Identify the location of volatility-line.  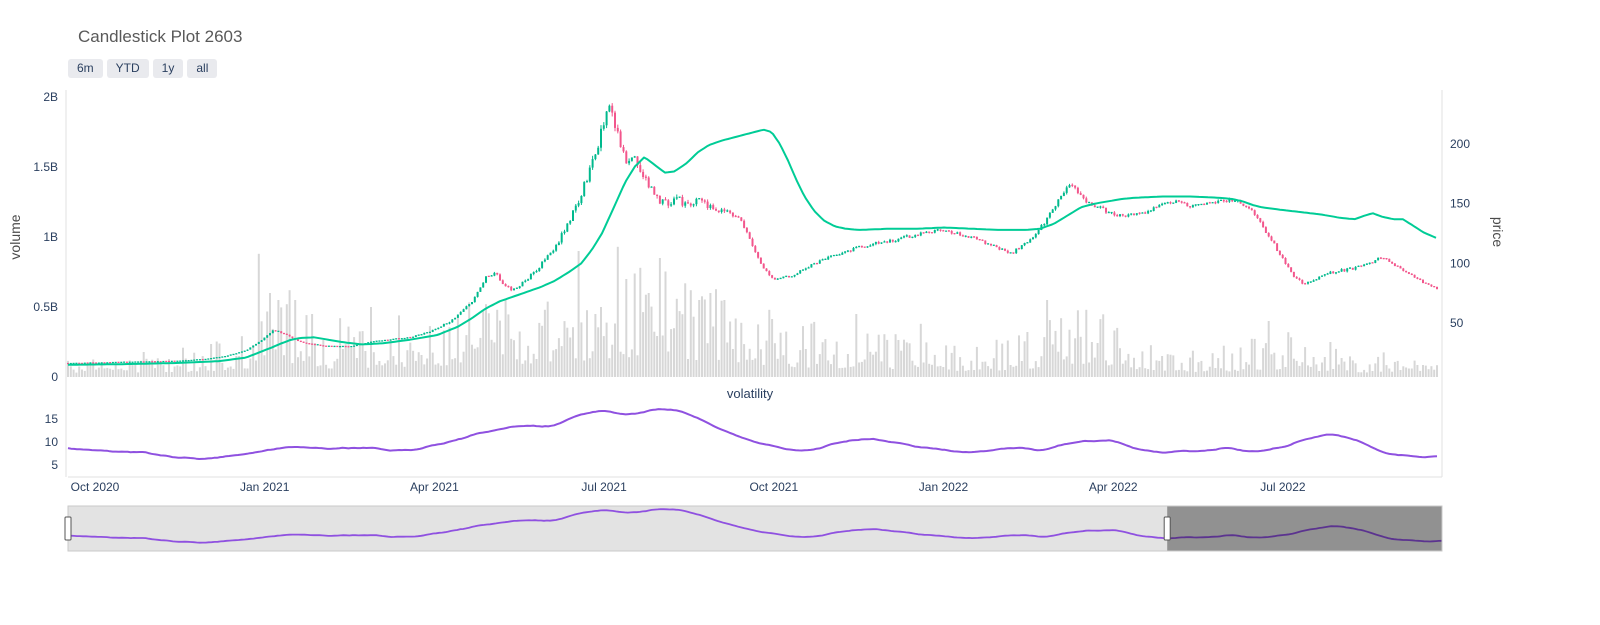
(752, 434).